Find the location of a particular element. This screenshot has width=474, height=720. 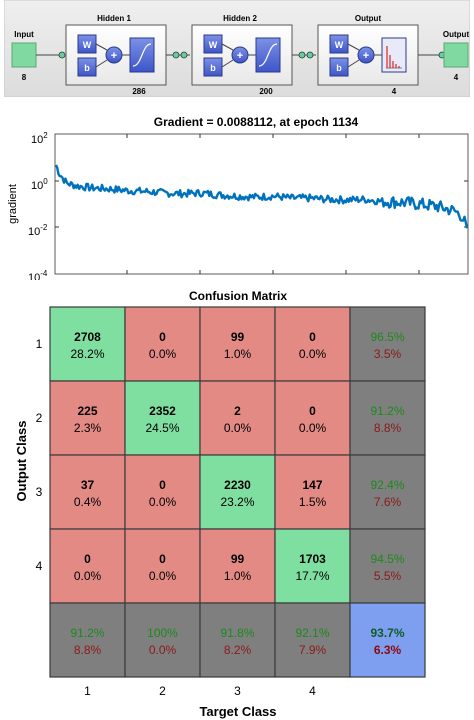

summary-wrong: 3.5% is located at coordinates (388, 354).